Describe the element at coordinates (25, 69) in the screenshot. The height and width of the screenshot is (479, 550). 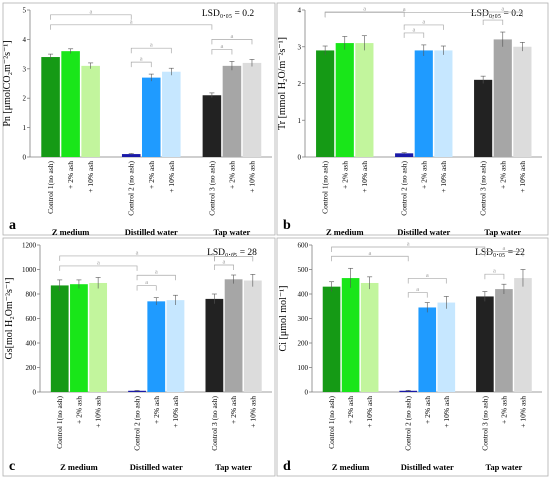
I see `y-tick-label: 3` at that location.